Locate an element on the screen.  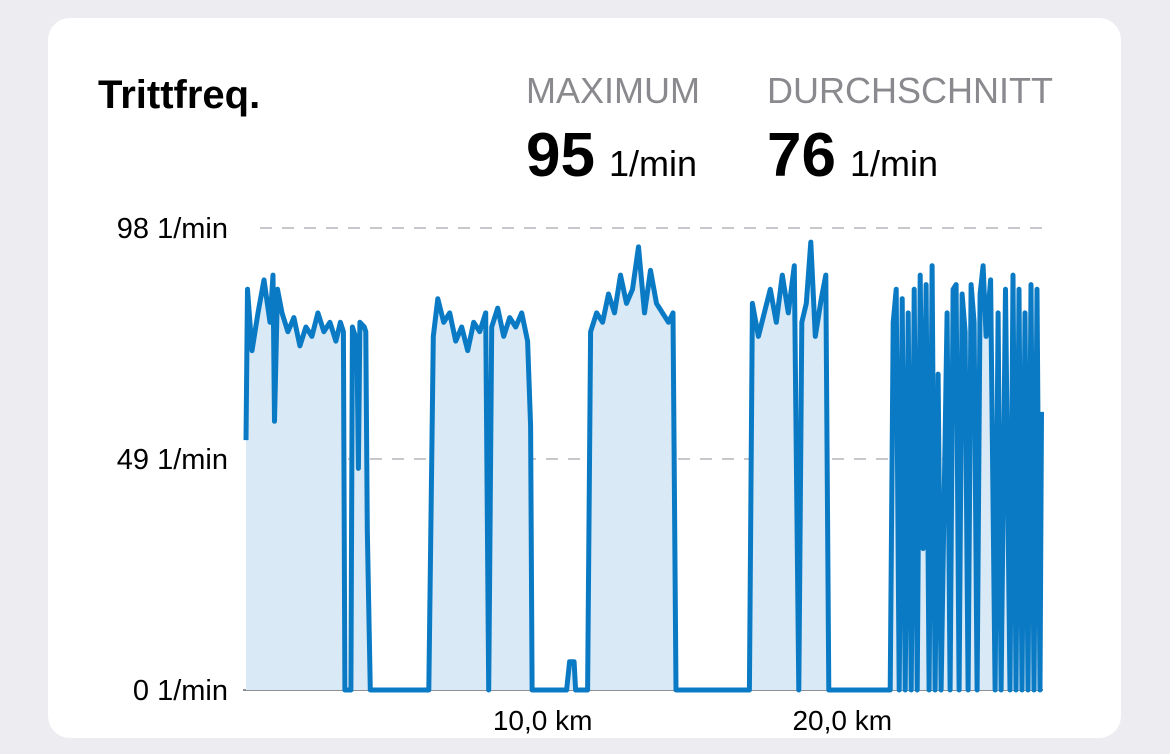
y-tick-label: 0 1/min is located at coordinates (180, 691).